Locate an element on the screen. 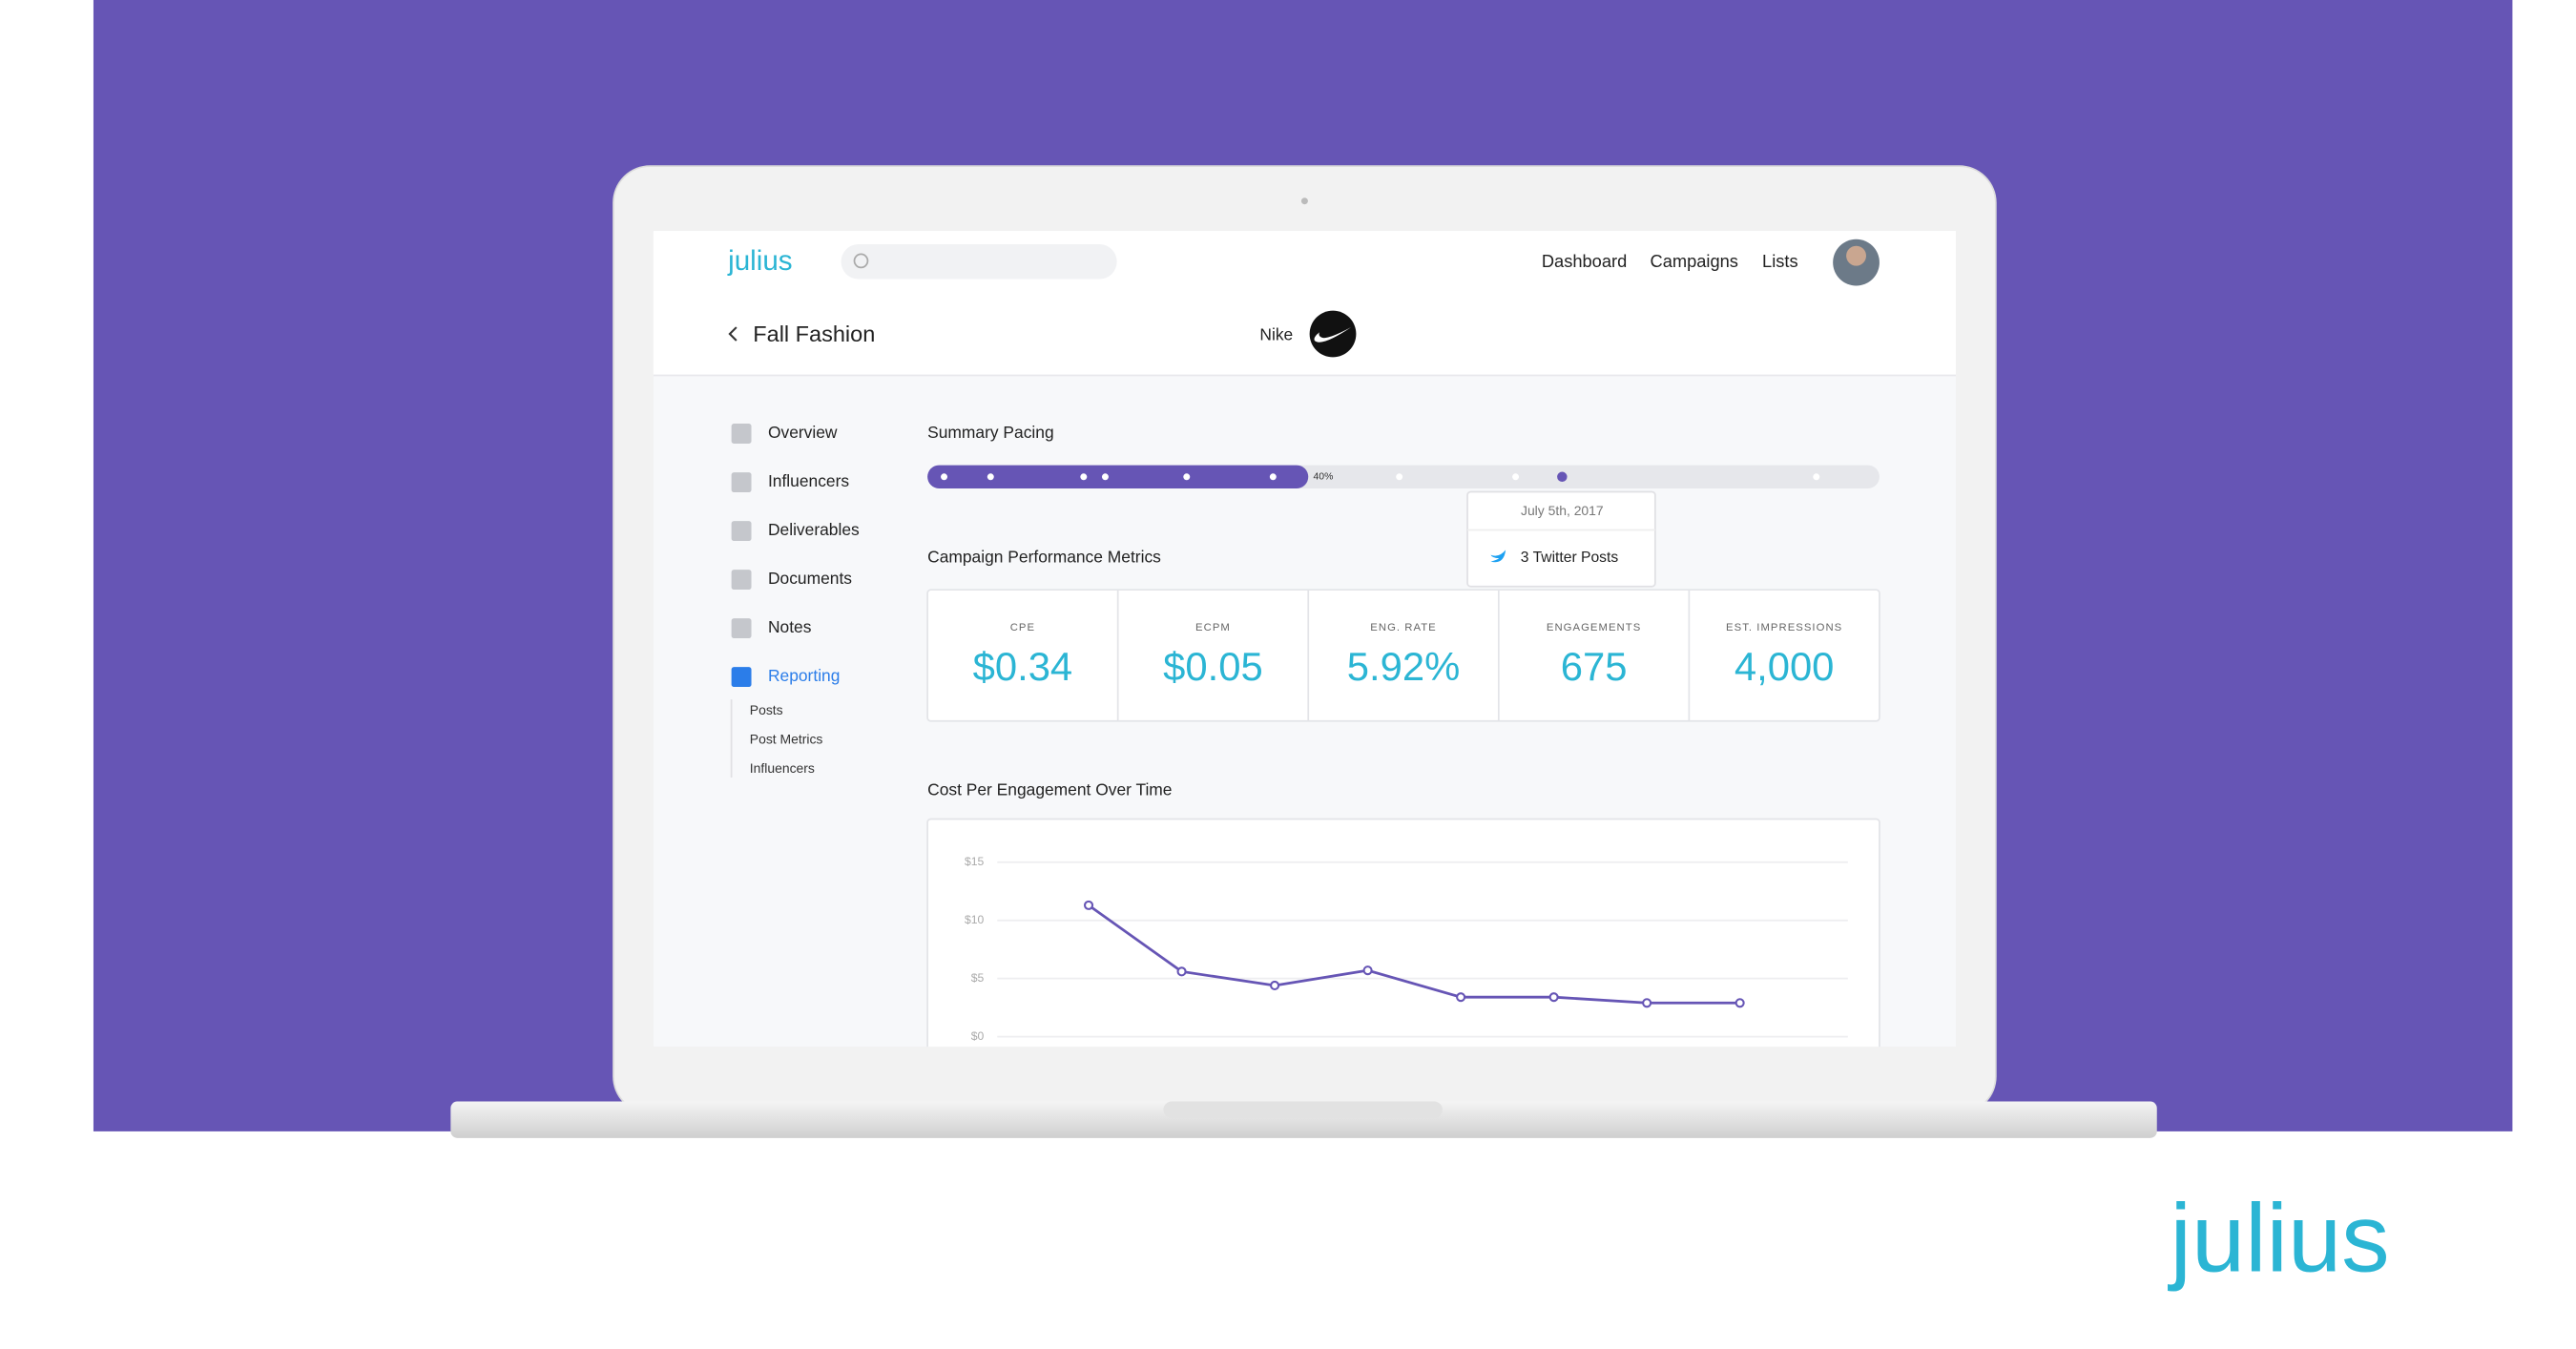  metric-value: $0.05 is located at coordinates (1213, 666).